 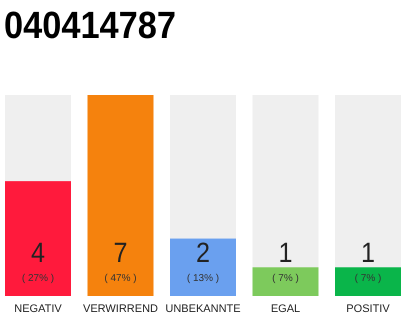 I want to click on data-label: 7, so click(x=122, y=252).